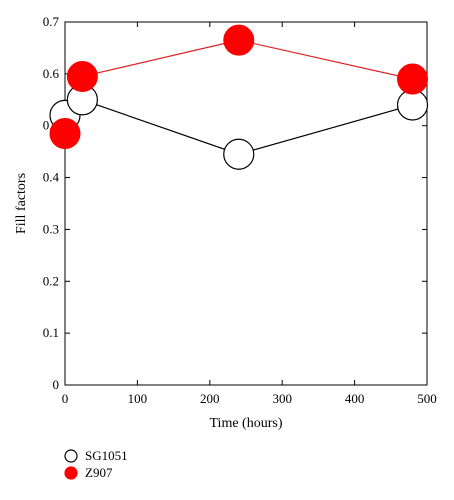 The image size is (454, 500). I want to click on x-tick-label: 300, so click(282, 398).